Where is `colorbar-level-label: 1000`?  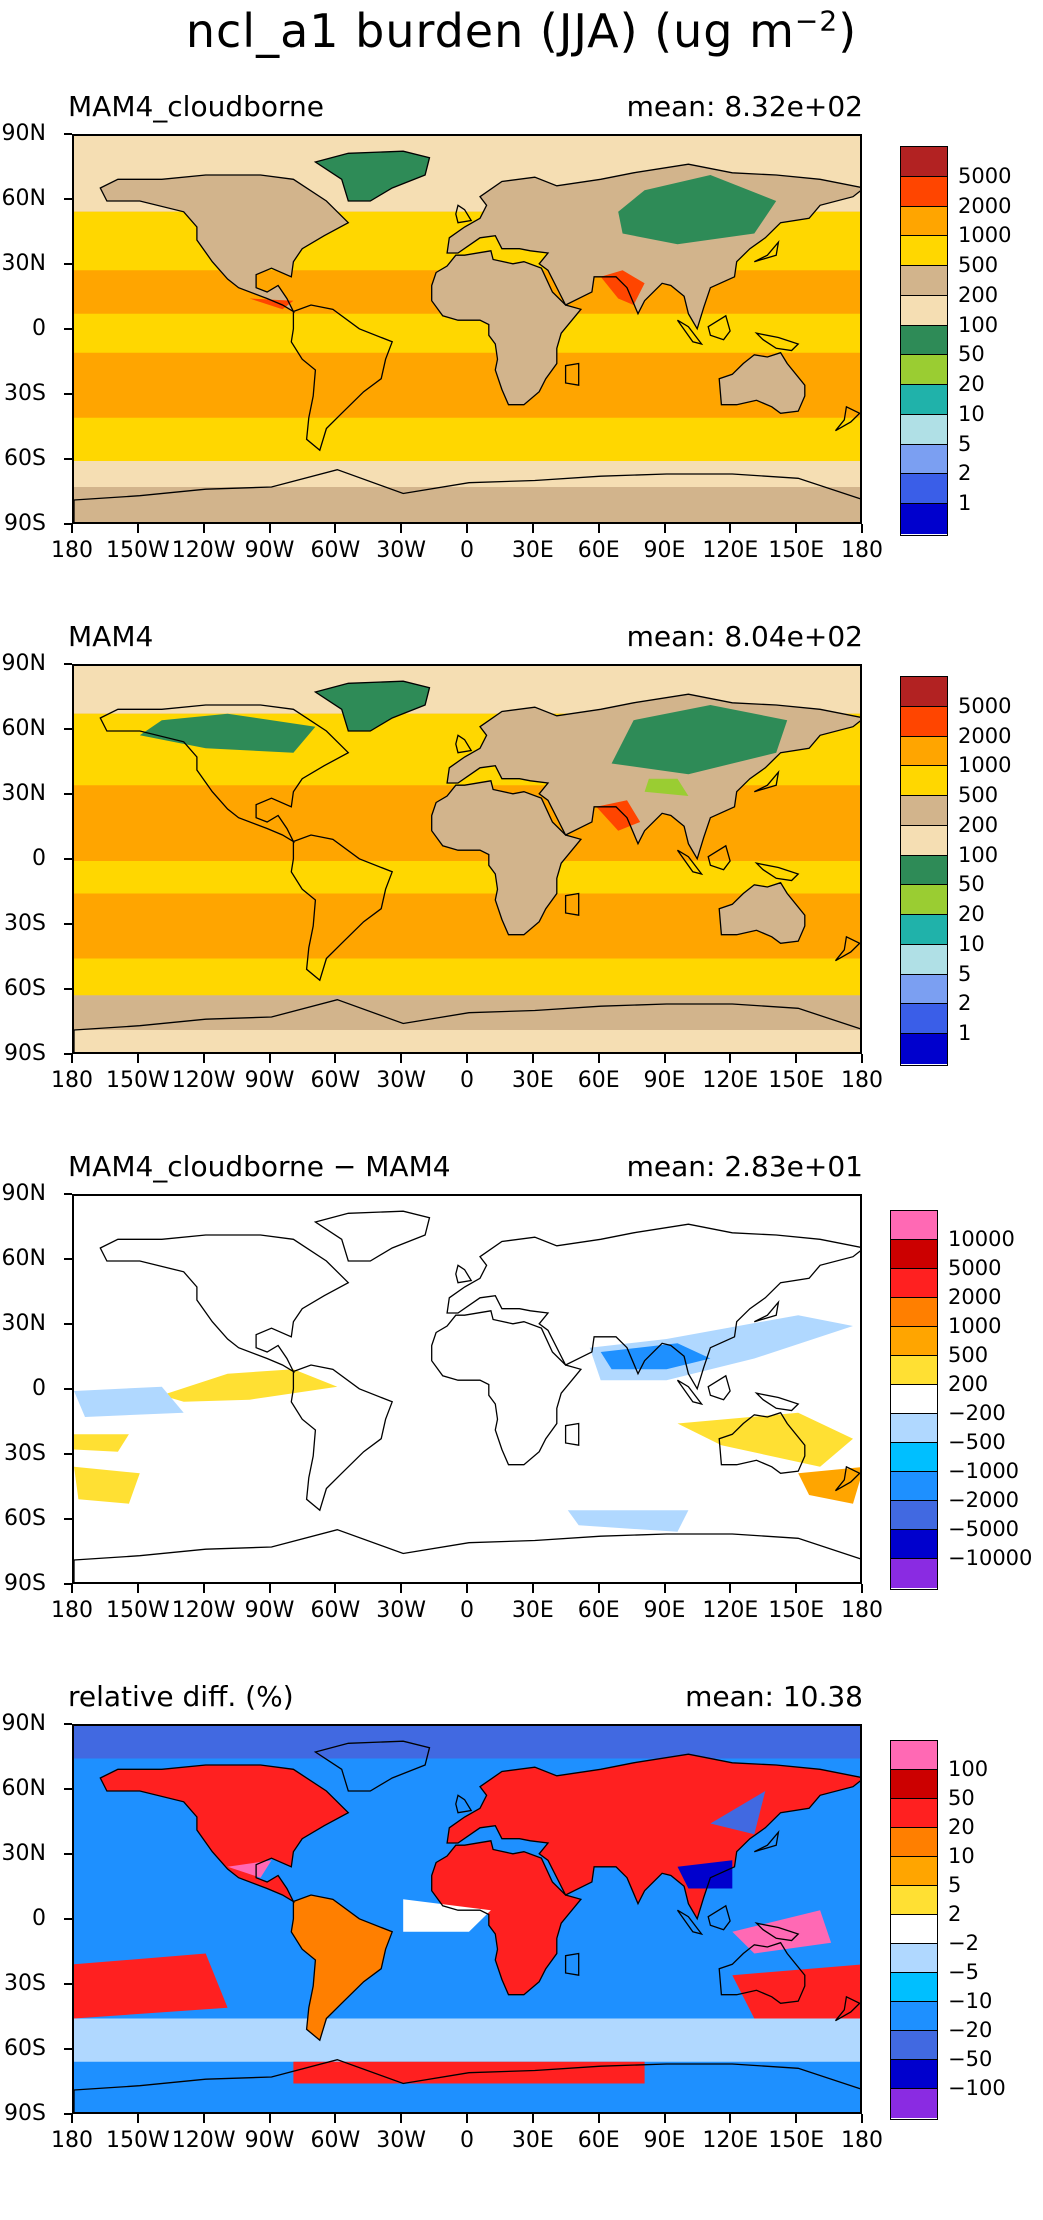 colorbar-level-label: 1000 is located at coordinates (985, 765).